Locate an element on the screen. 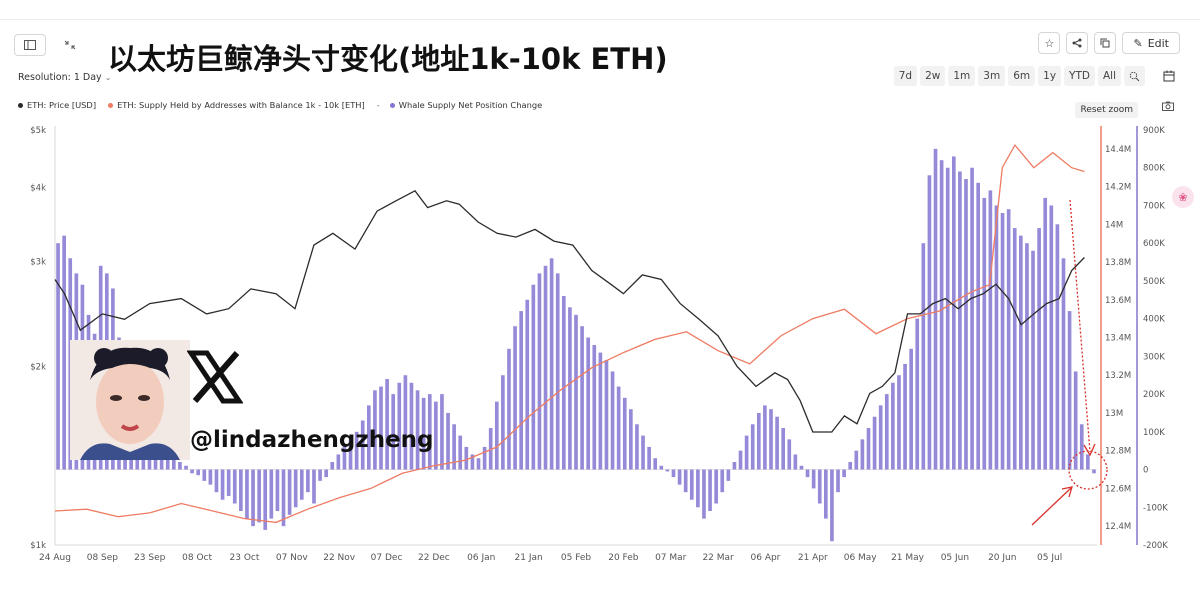 The width and height of the screenshot is (1200, 595). edit-button: ✎ Edit is located at coordinates (1151, 43).